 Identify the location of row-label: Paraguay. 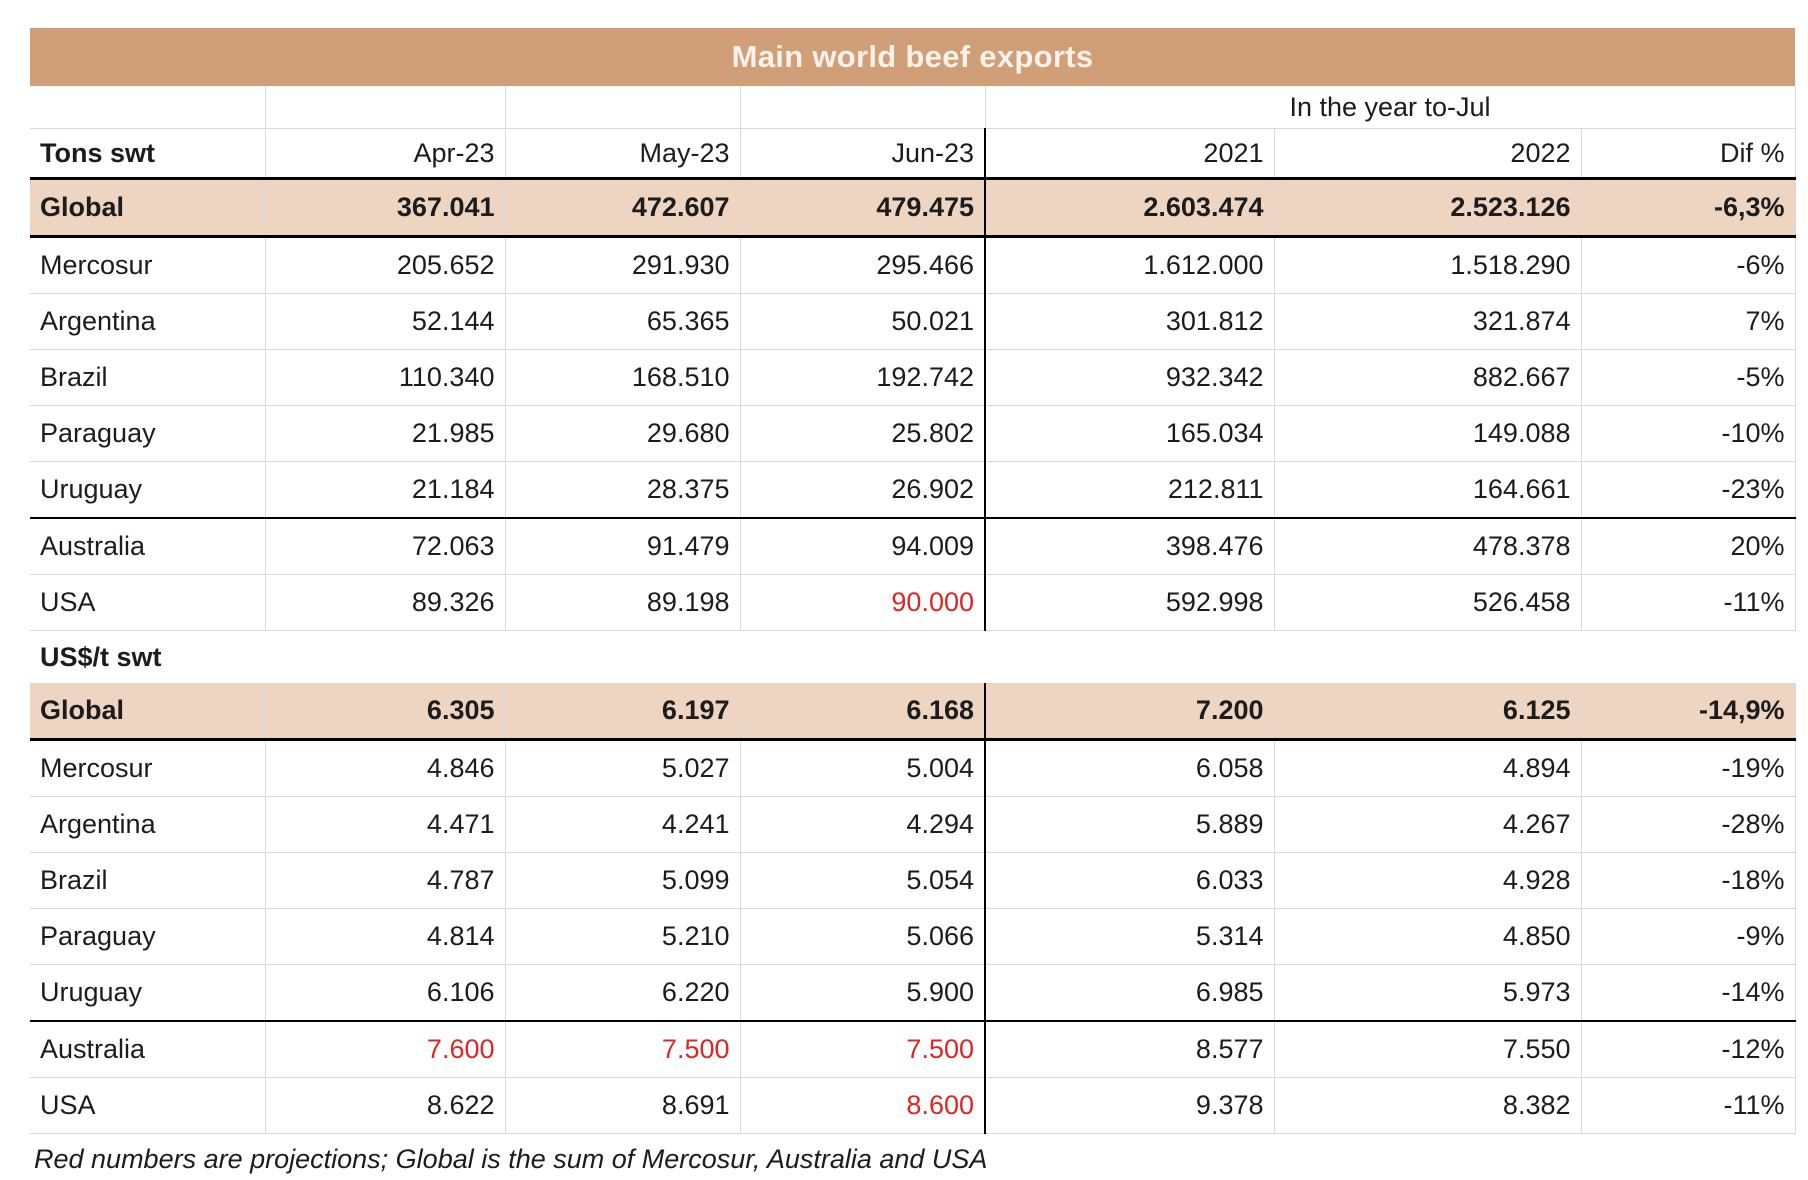
(147, 433).